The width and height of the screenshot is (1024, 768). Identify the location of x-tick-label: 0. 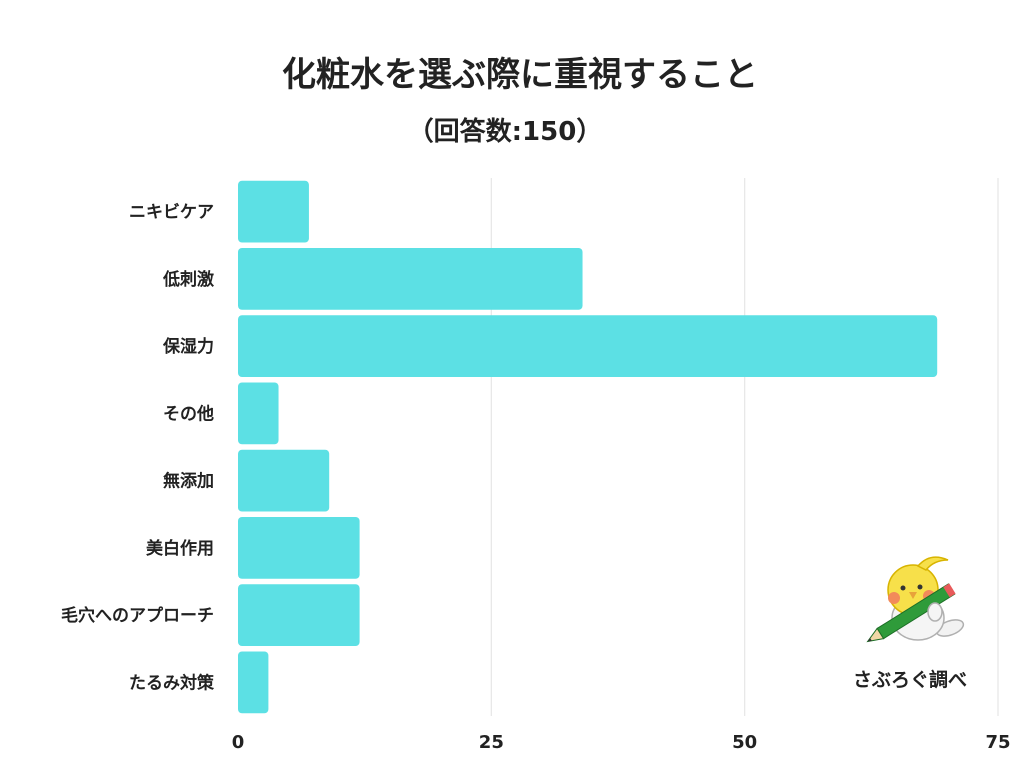
(238, 742).